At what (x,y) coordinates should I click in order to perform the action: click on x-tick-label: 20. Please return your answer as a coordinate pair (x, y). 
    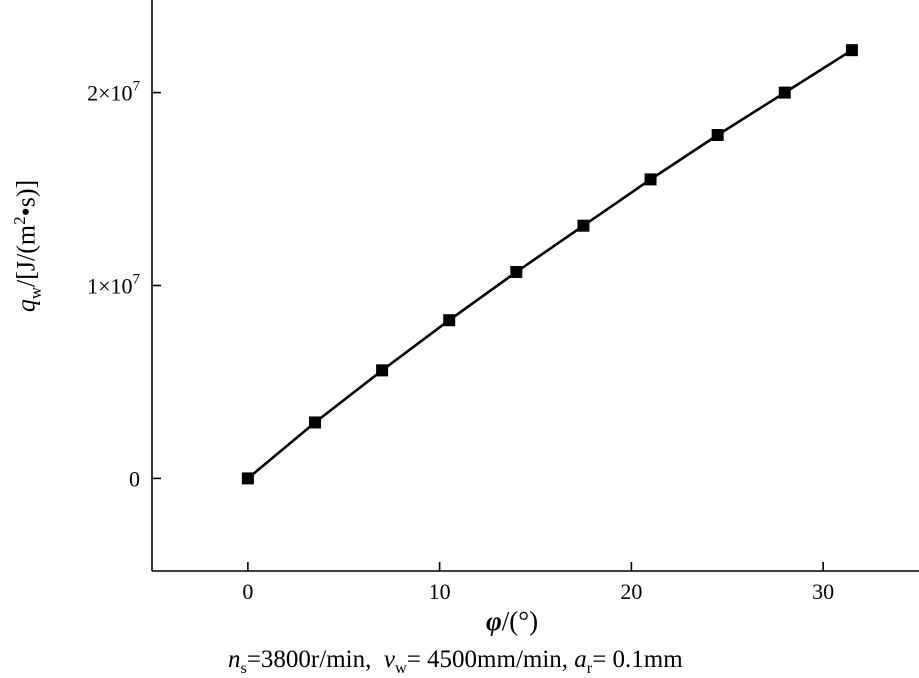
    Looking at the image, I should click on (631, 591).